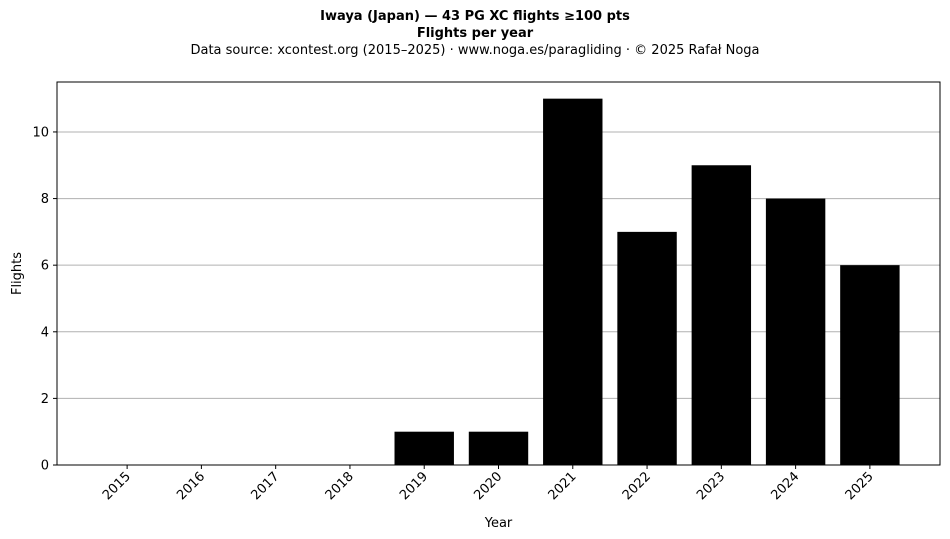  I want to click on x-axis-label: Year, so click(498, 523).